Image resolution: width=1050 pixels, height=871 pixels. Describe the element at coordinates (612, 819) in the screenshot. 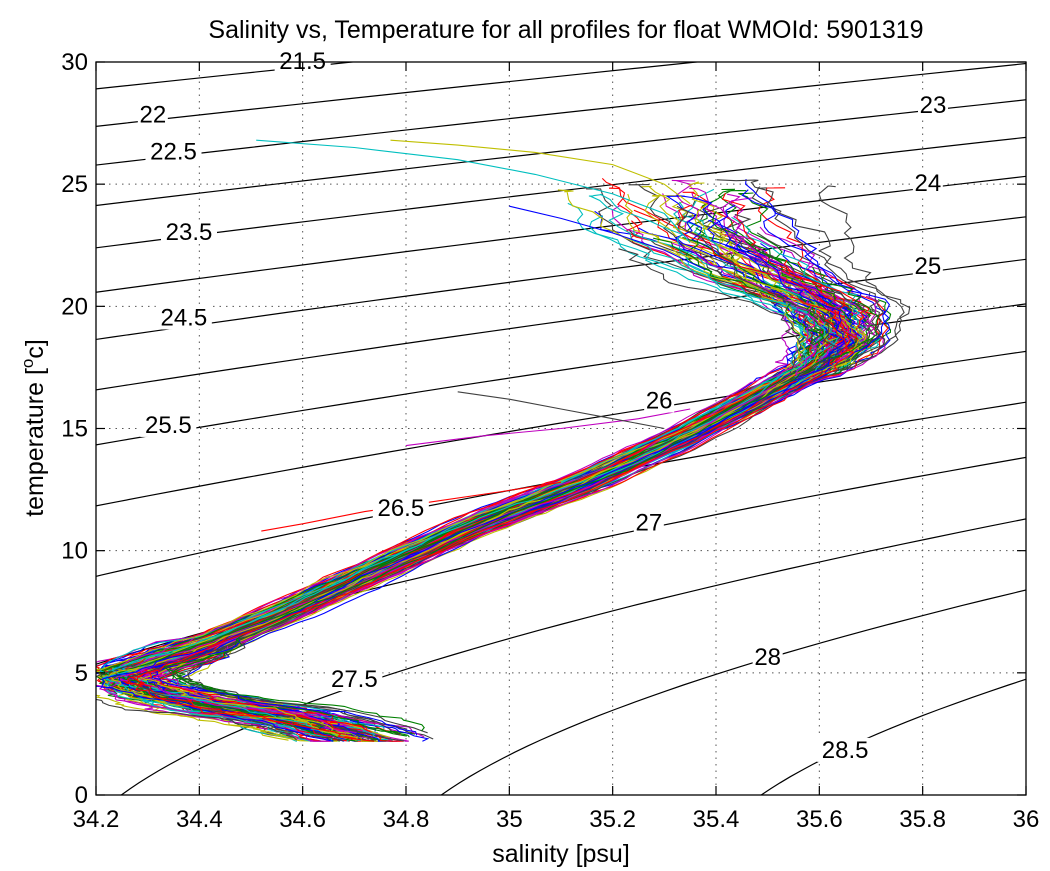

I see `x-tick-label: 35.2` at that location.